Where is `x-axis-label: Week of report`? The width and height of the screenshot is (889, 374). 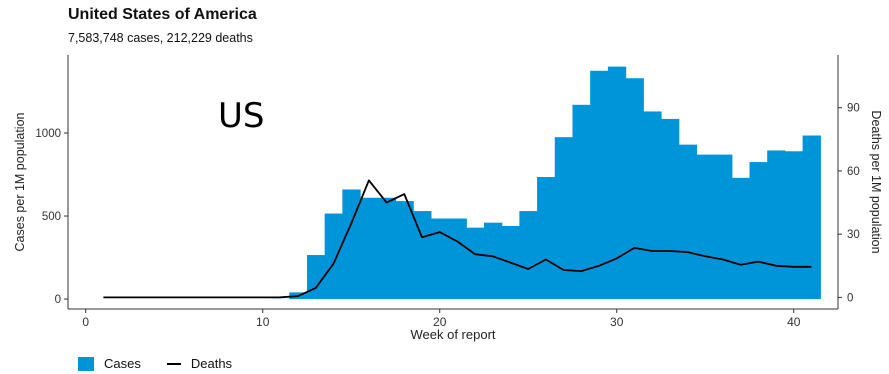
x-axis-label: Week of report is located at coordinates (452, 334).